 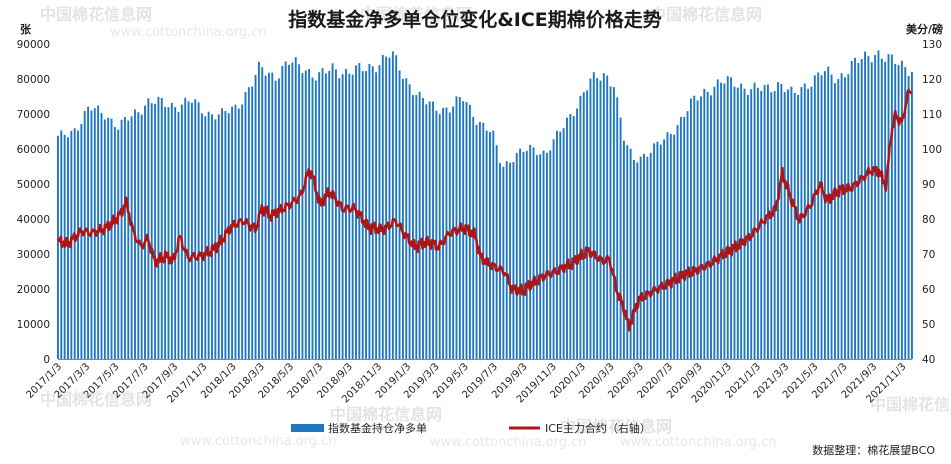 I want to click on y-left-tick-label: 90000, so click(x=33, y=45).